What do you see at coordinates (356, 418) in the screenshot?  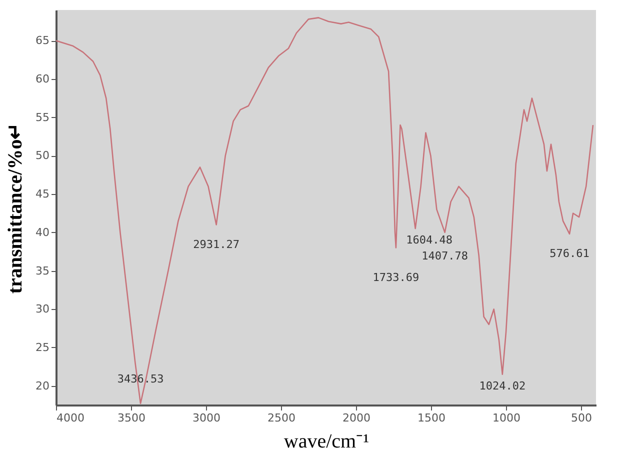 I see `x-tick-label: 2000` at bounding box center [356, 418].